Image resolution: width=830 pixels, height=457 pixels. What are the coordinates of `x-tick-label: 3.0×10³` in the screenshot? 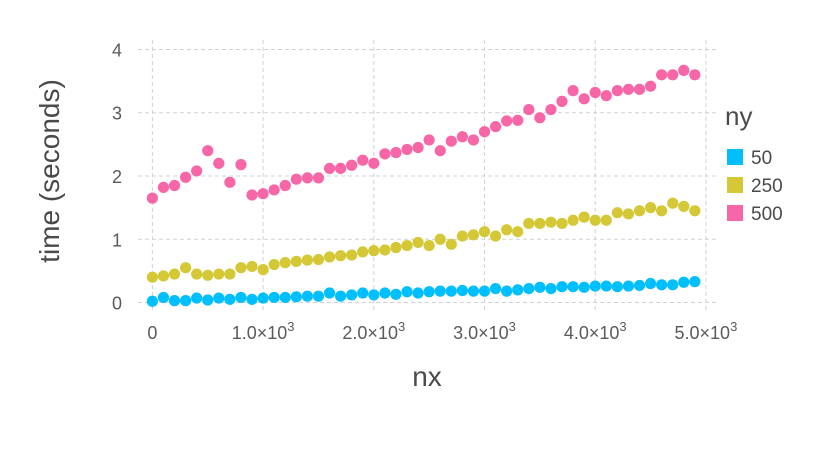 It's located at (484, 331).